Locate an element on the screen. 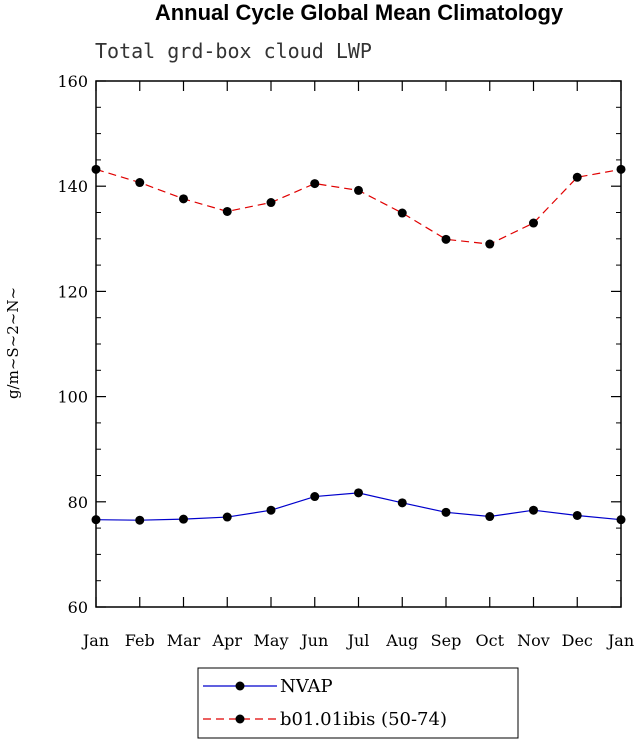 This screenshot has height=739, width=638. x-tick-label: May is located at coordinates (271, 640).